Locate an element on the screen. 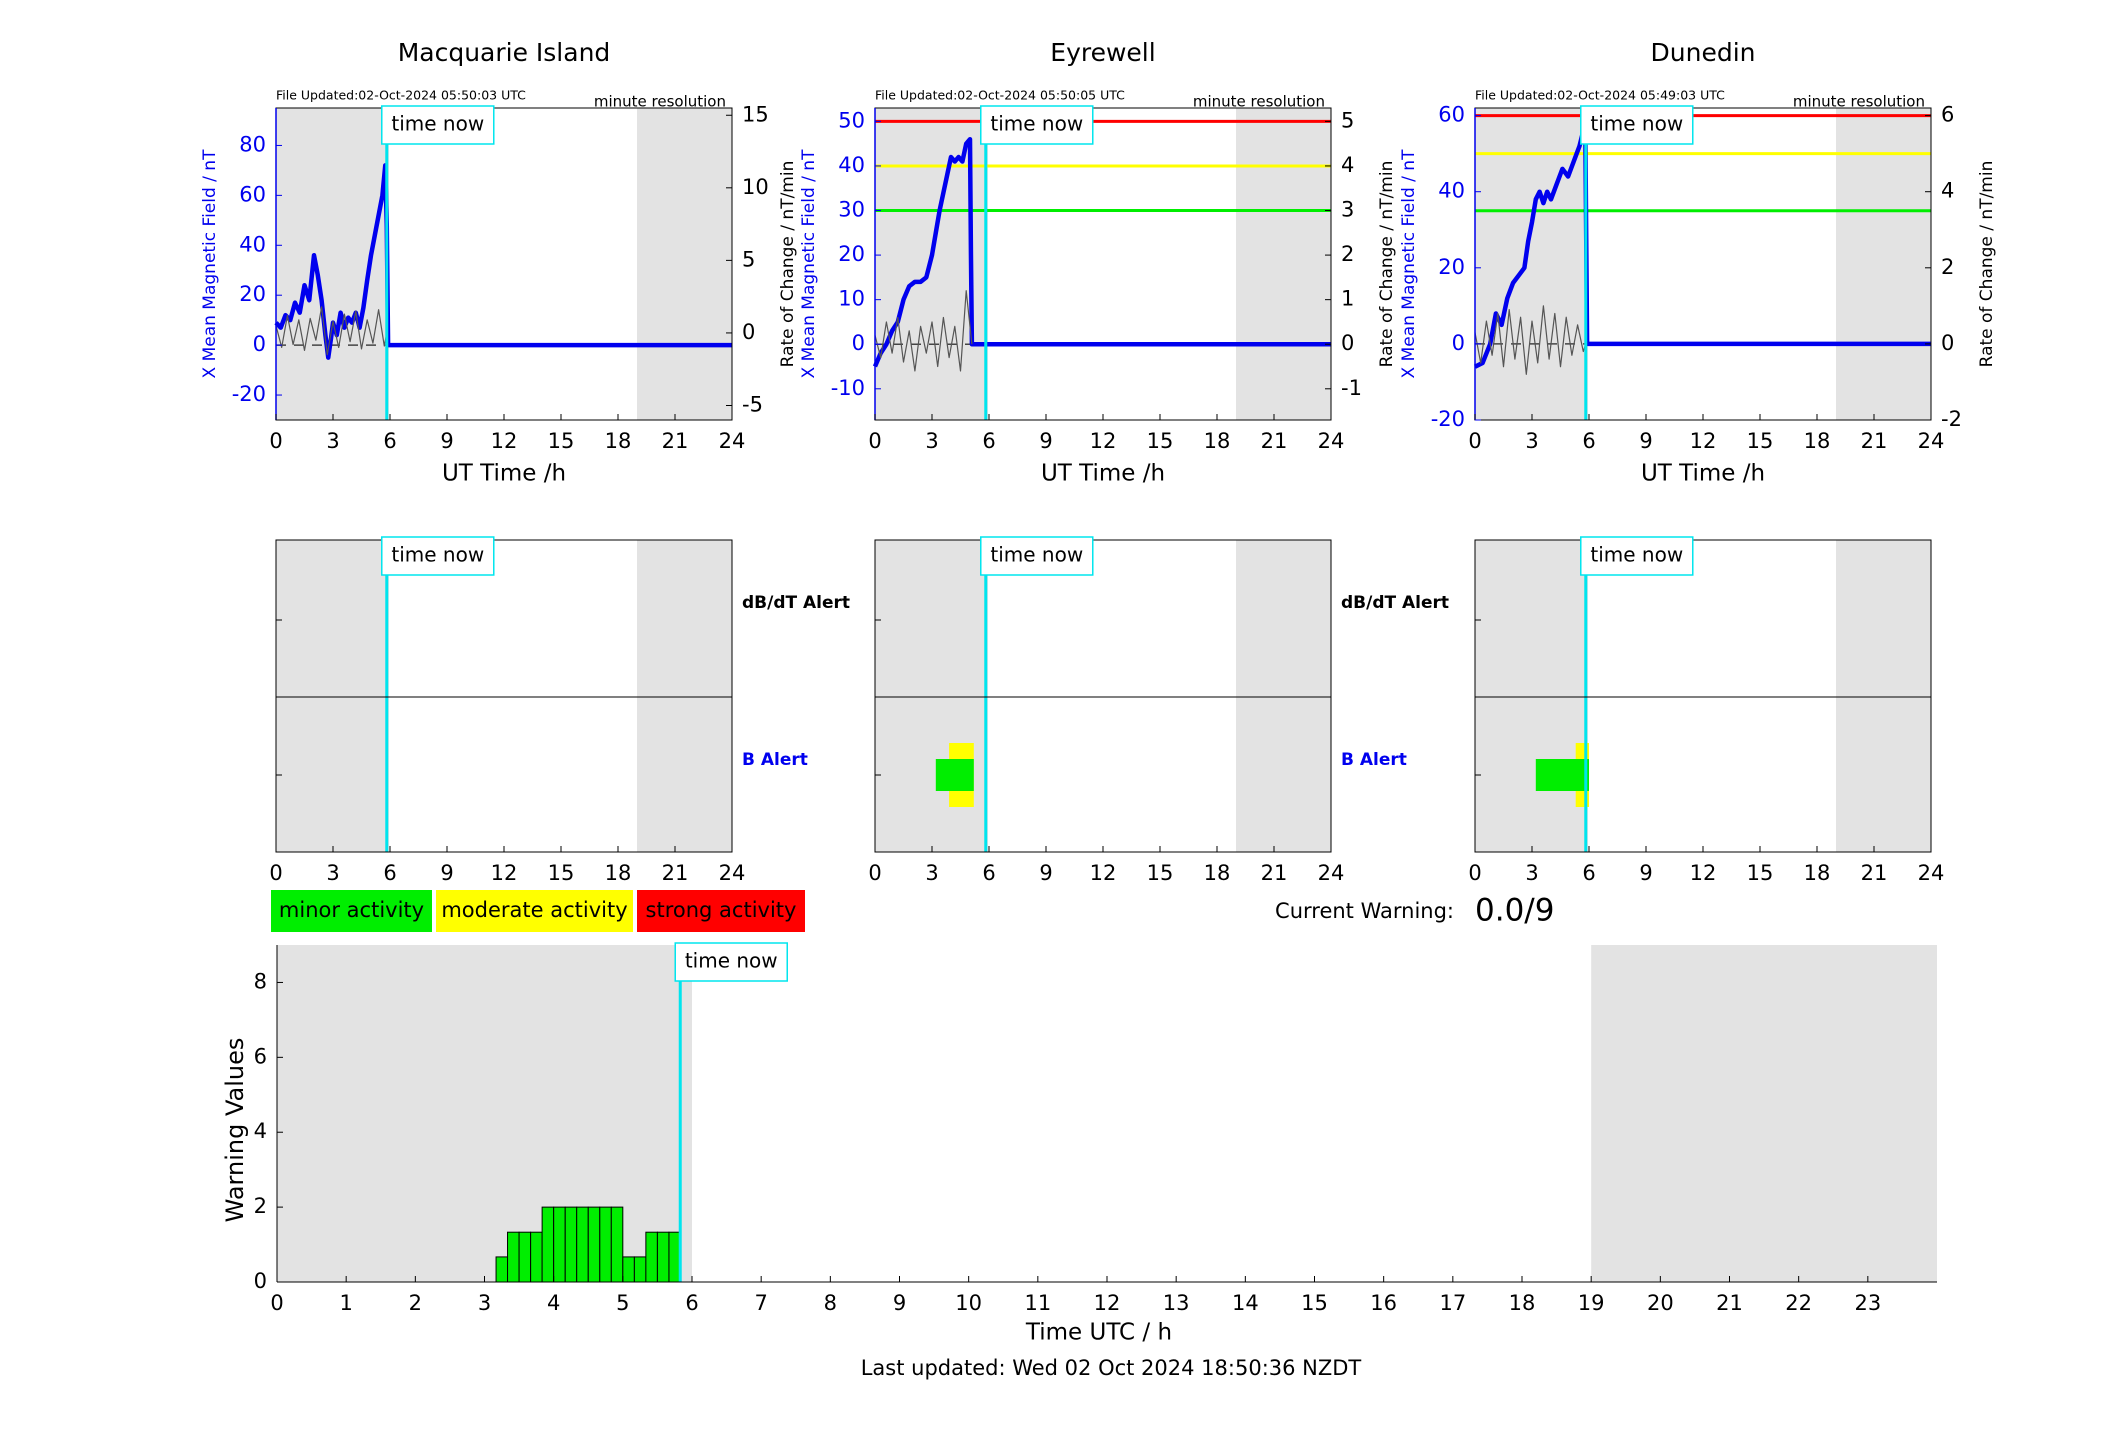 This screenshot has width=2117, height=1437. x-tick-label: 2 is located at coordinates (415, 1303).